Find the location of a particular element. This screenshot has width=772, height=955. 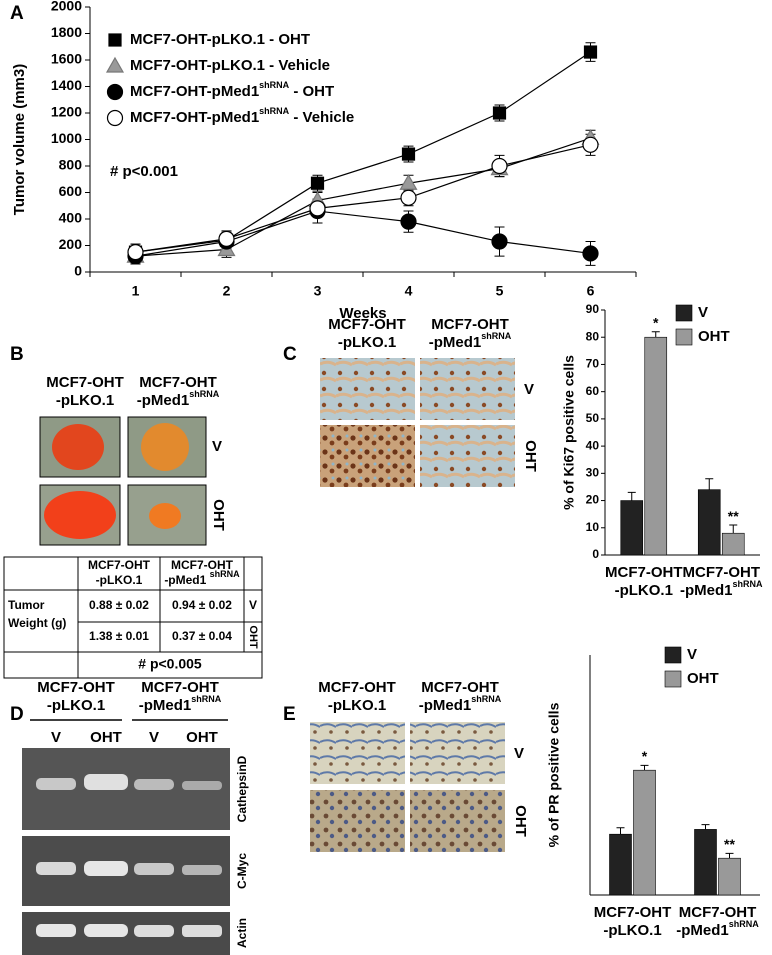

y-tick-label: 60 is located at coordinates (593, 391).